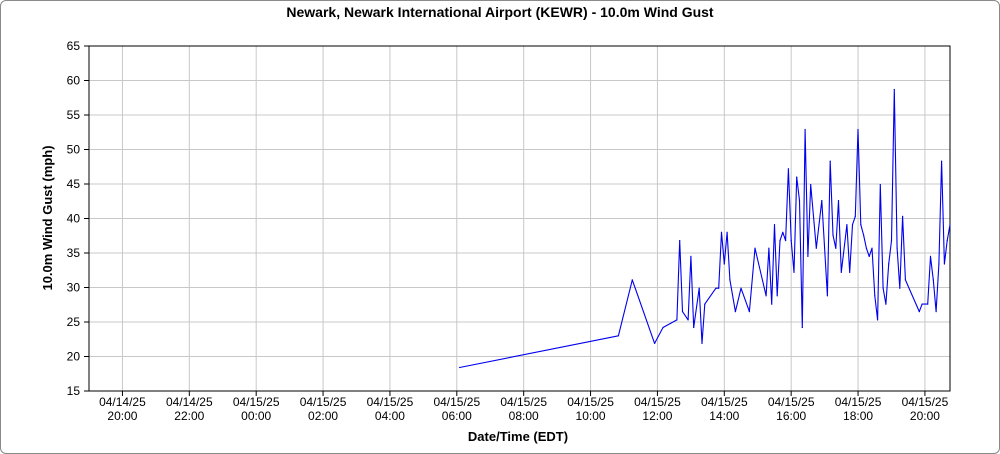  I want to click on x-tick-time: 14:00, so click(724, 416).